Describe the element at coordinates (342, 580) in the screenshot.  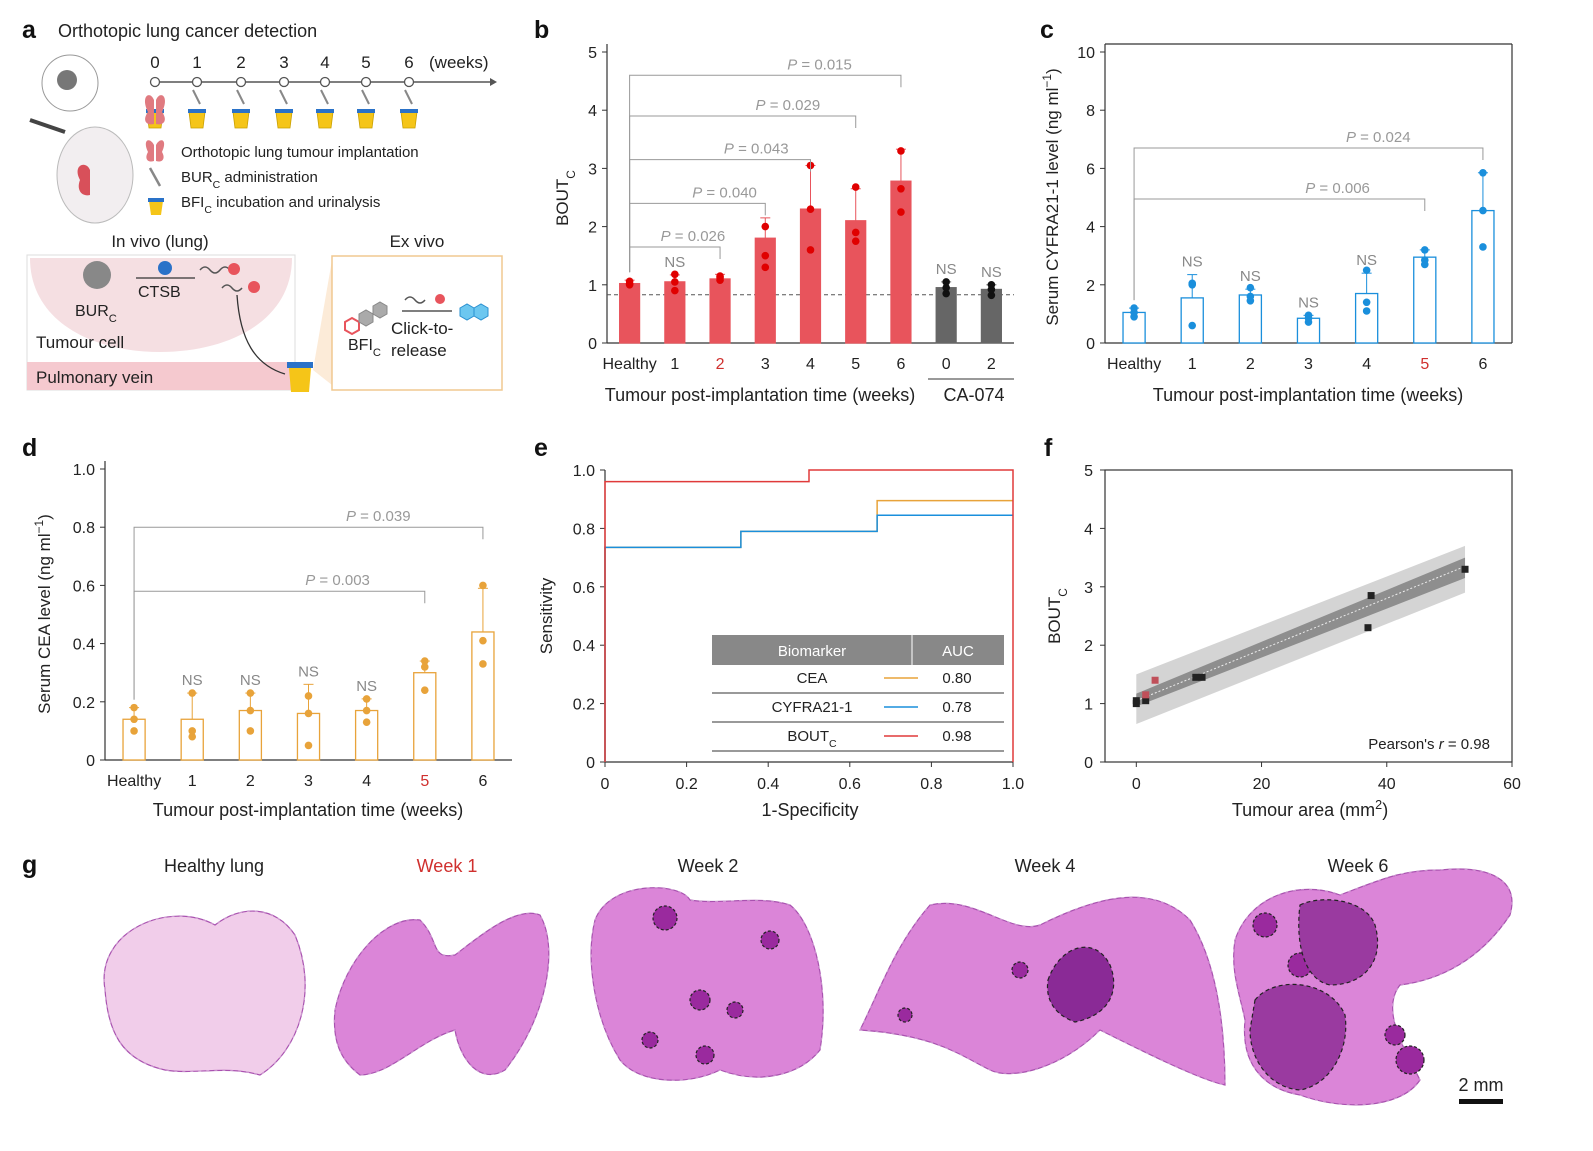
I see `p-value: = 0.003` at that location.